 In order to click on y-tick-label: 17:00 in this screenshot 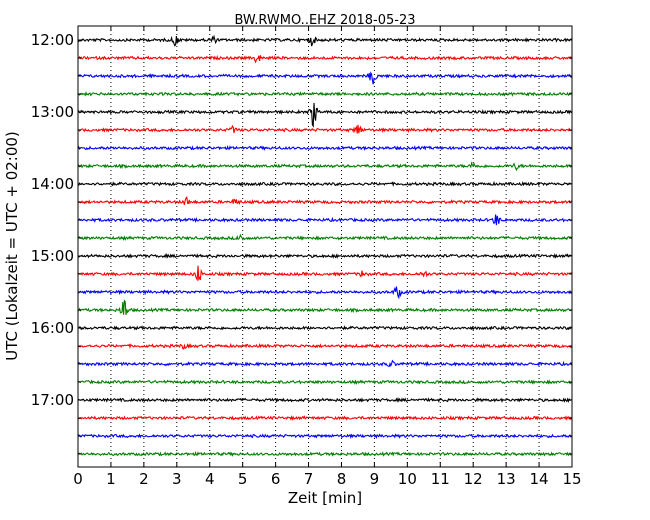, I will do `click(52, 400)`.